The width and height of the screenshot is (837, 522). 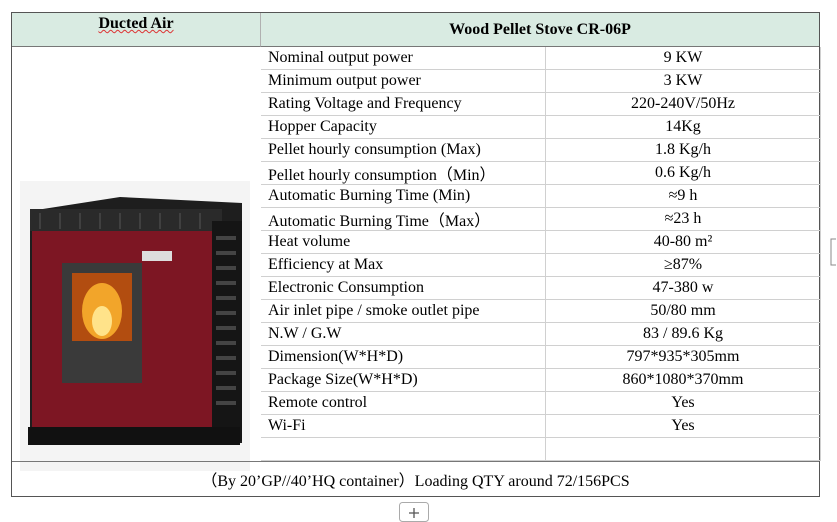 What do you see at coordinates (318, 402) in the screenshot?
I see `spec-label: Remote control` at bounding box center [318, 402].